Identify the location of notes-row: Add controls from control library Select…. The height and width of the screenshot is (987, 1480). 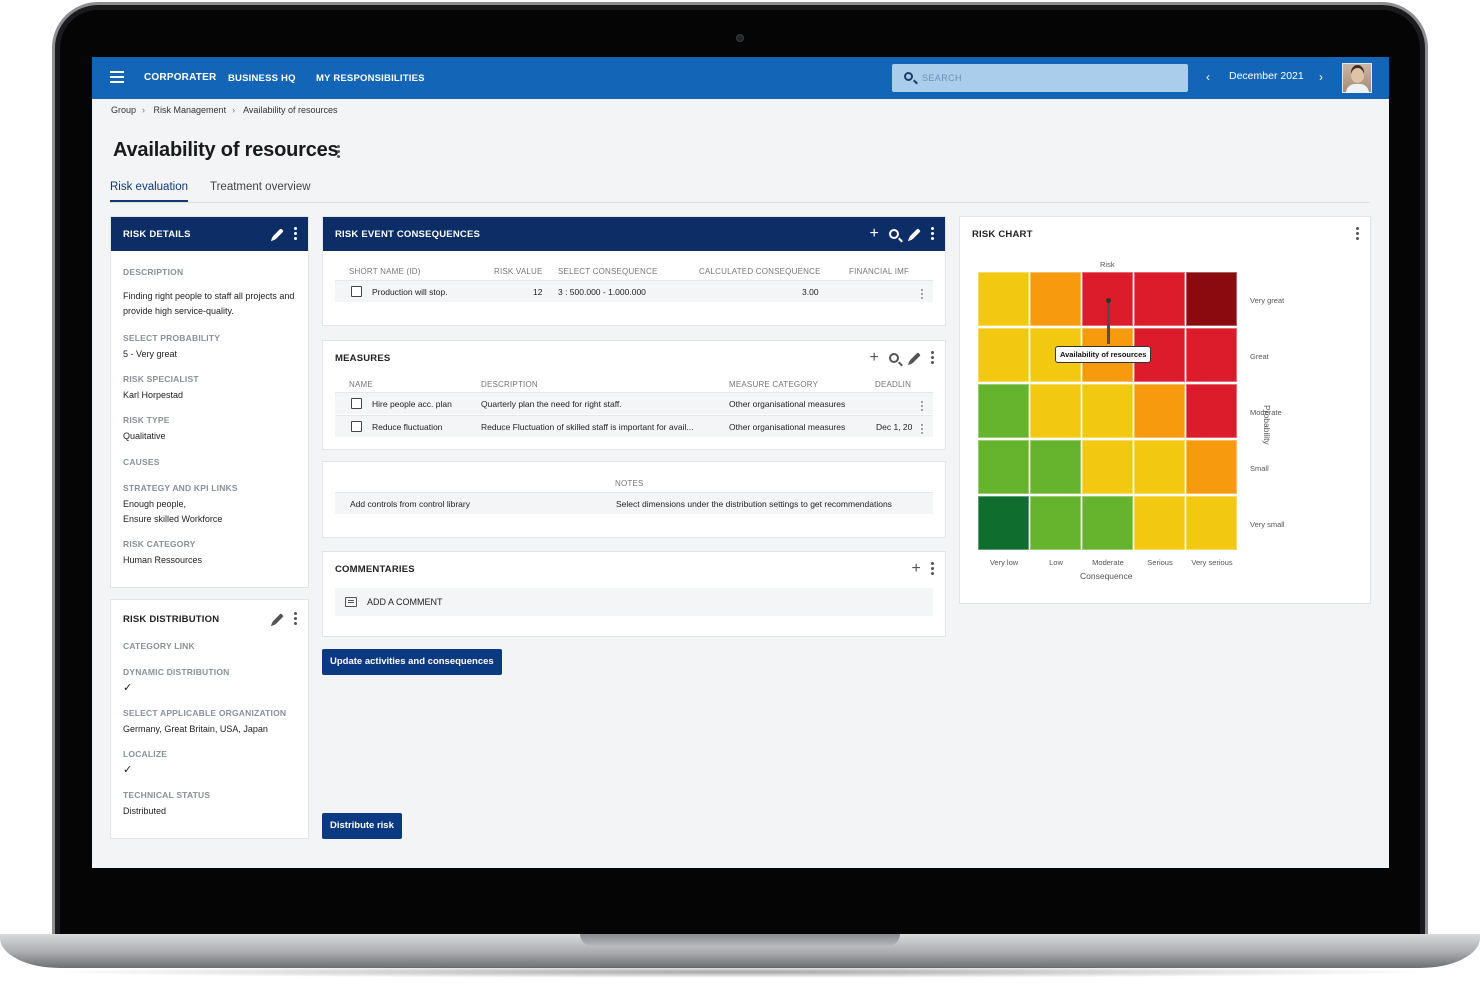
(634, 503).